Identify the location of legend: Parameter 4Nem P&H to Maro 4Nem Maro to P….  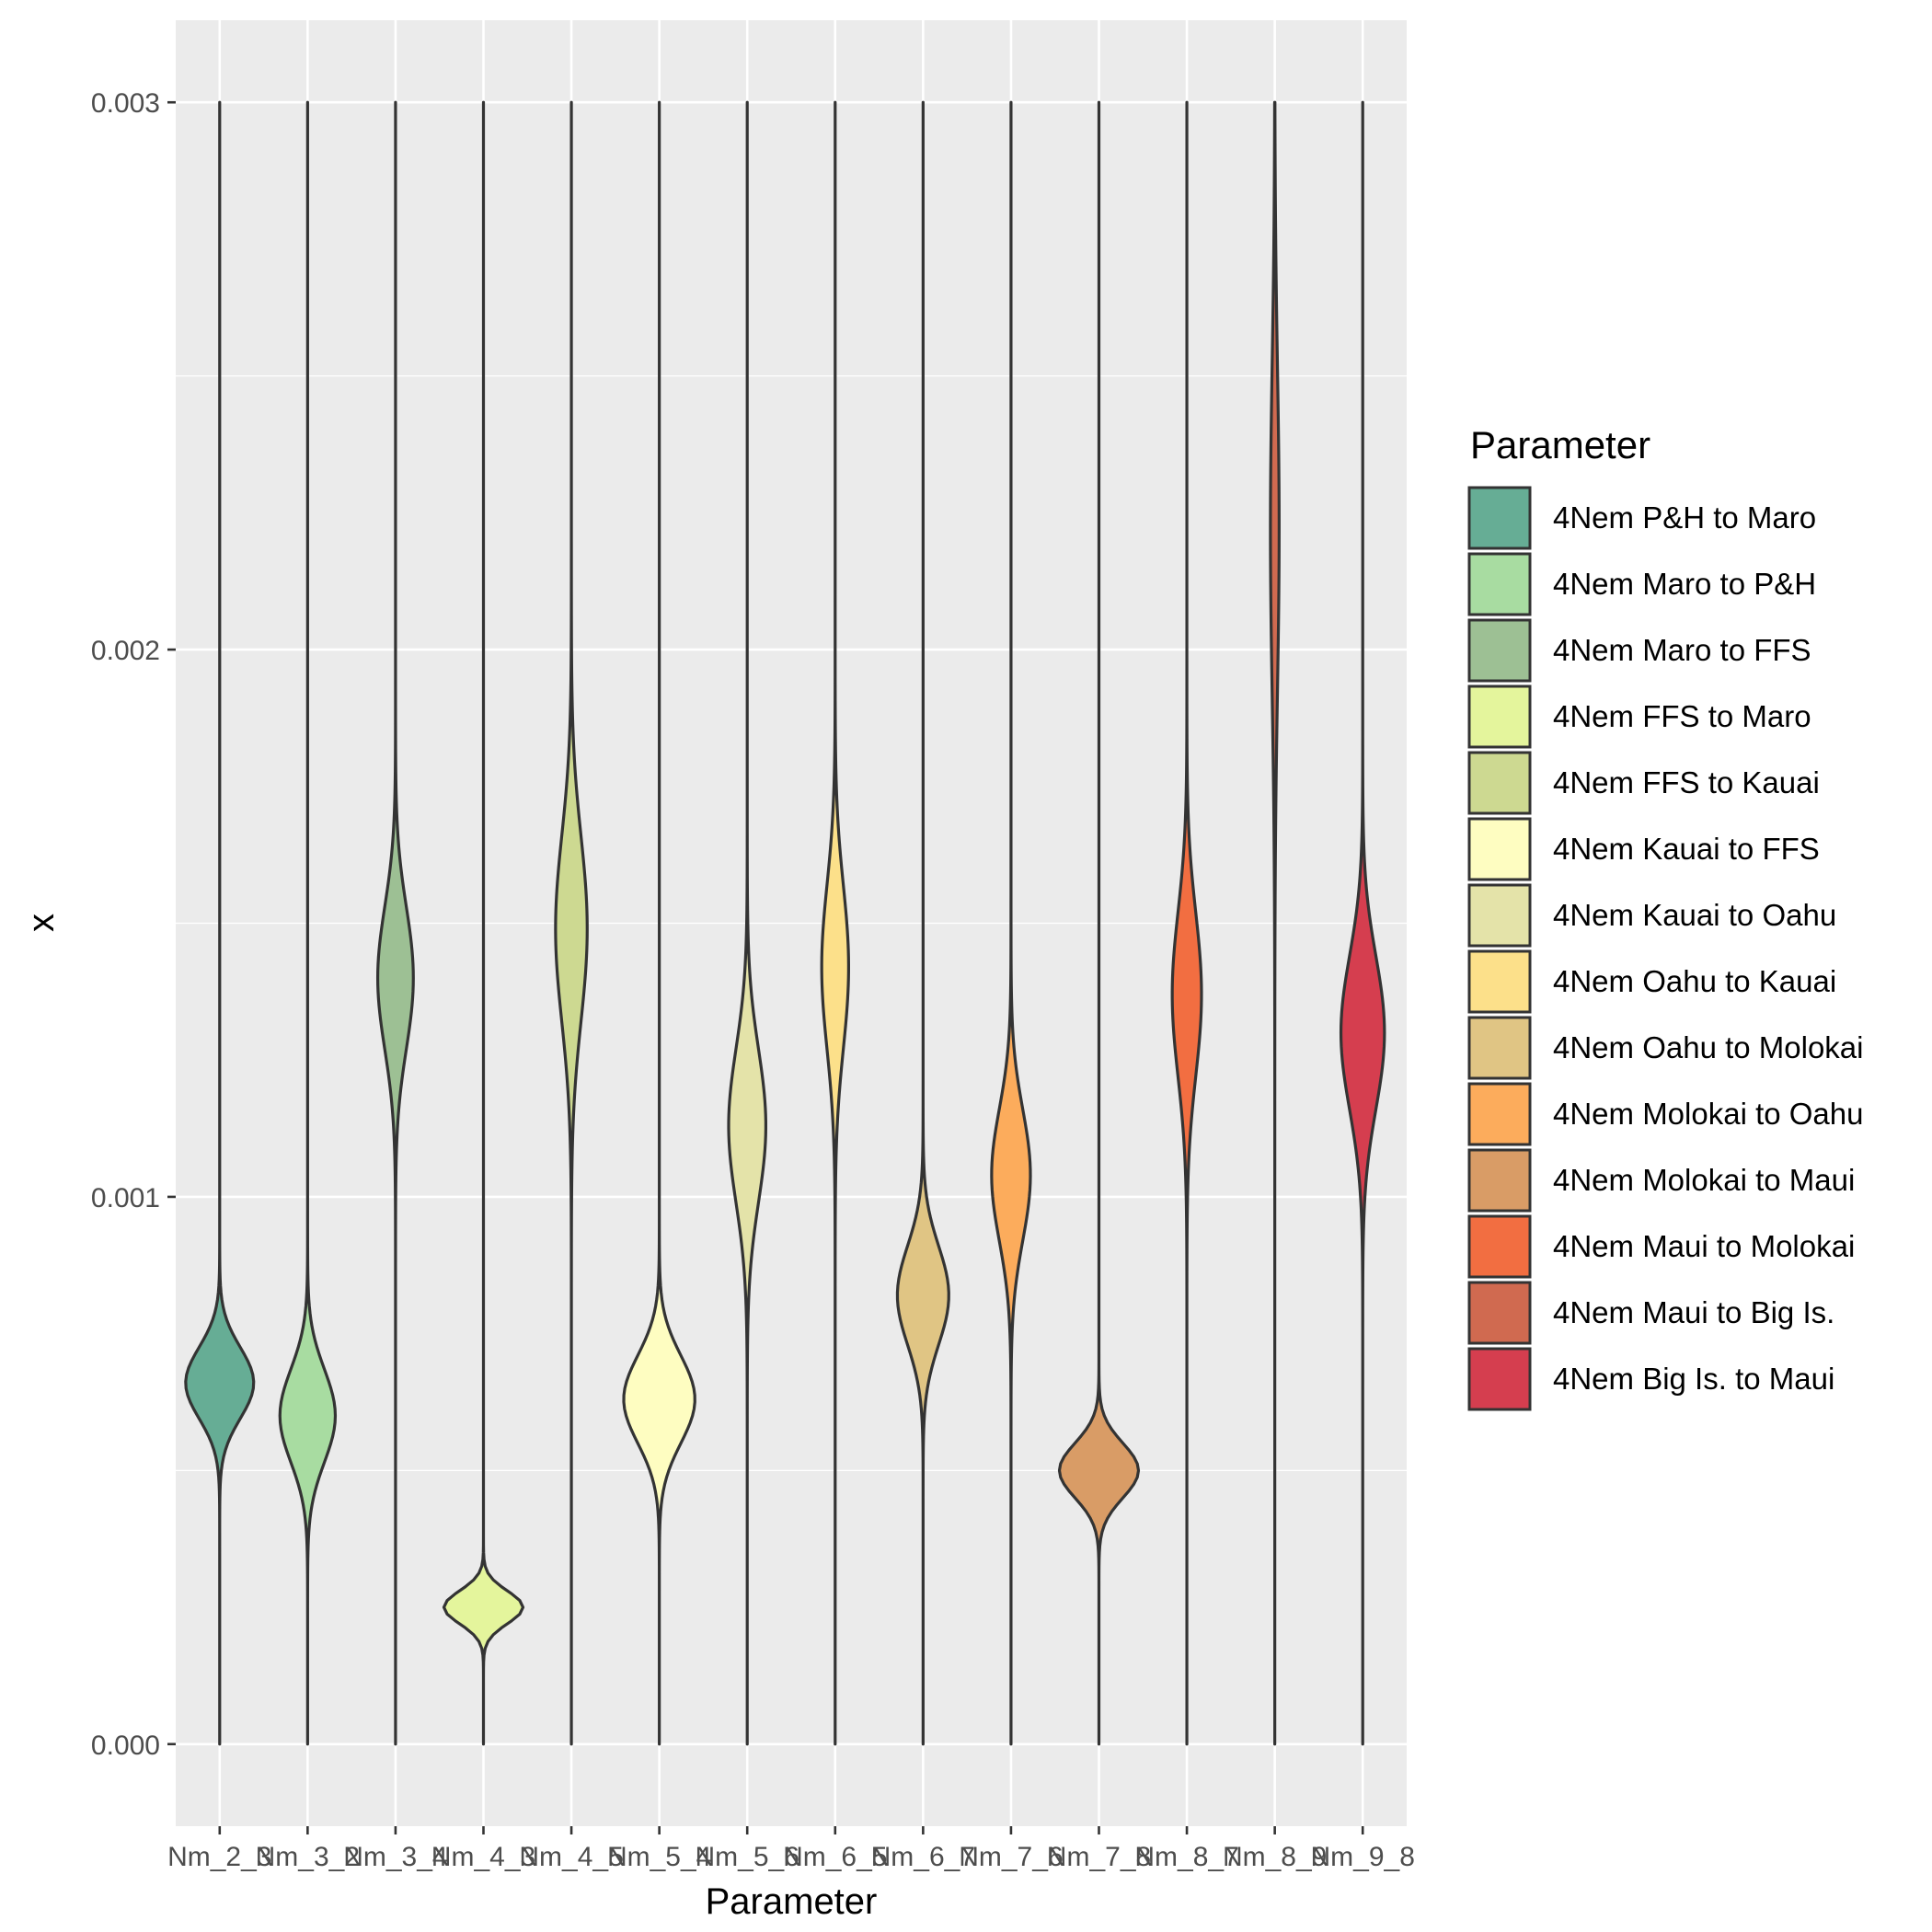
(1665, 917).